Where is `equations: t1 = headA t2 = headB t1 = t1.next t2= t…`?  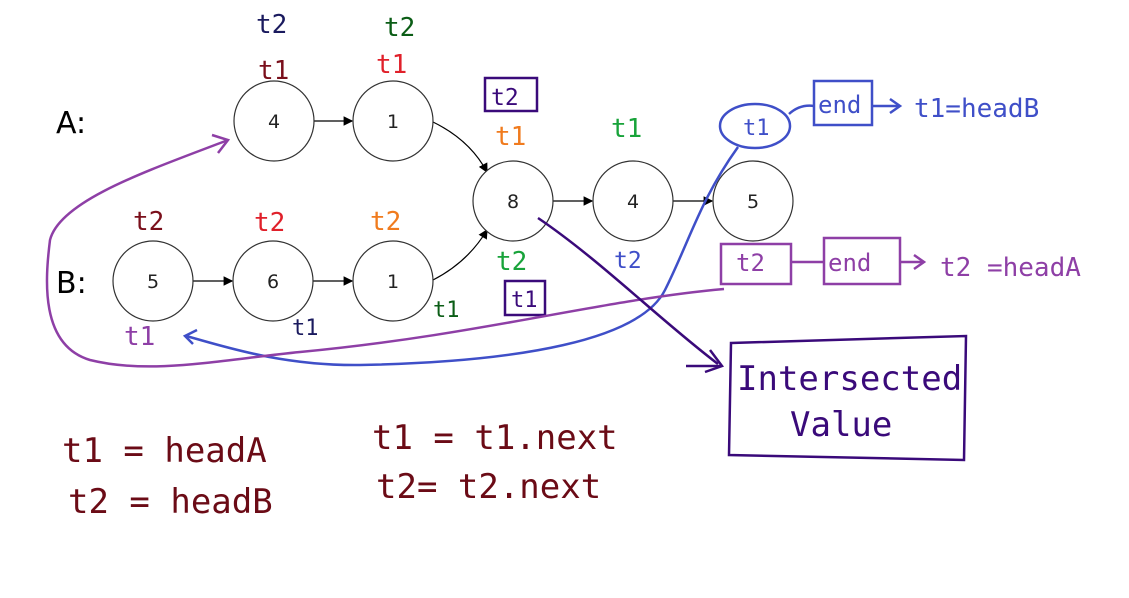
equations: t1 = headA t2 = headB t1 = t1.next t2= t… is located at coordinates (340, 470).